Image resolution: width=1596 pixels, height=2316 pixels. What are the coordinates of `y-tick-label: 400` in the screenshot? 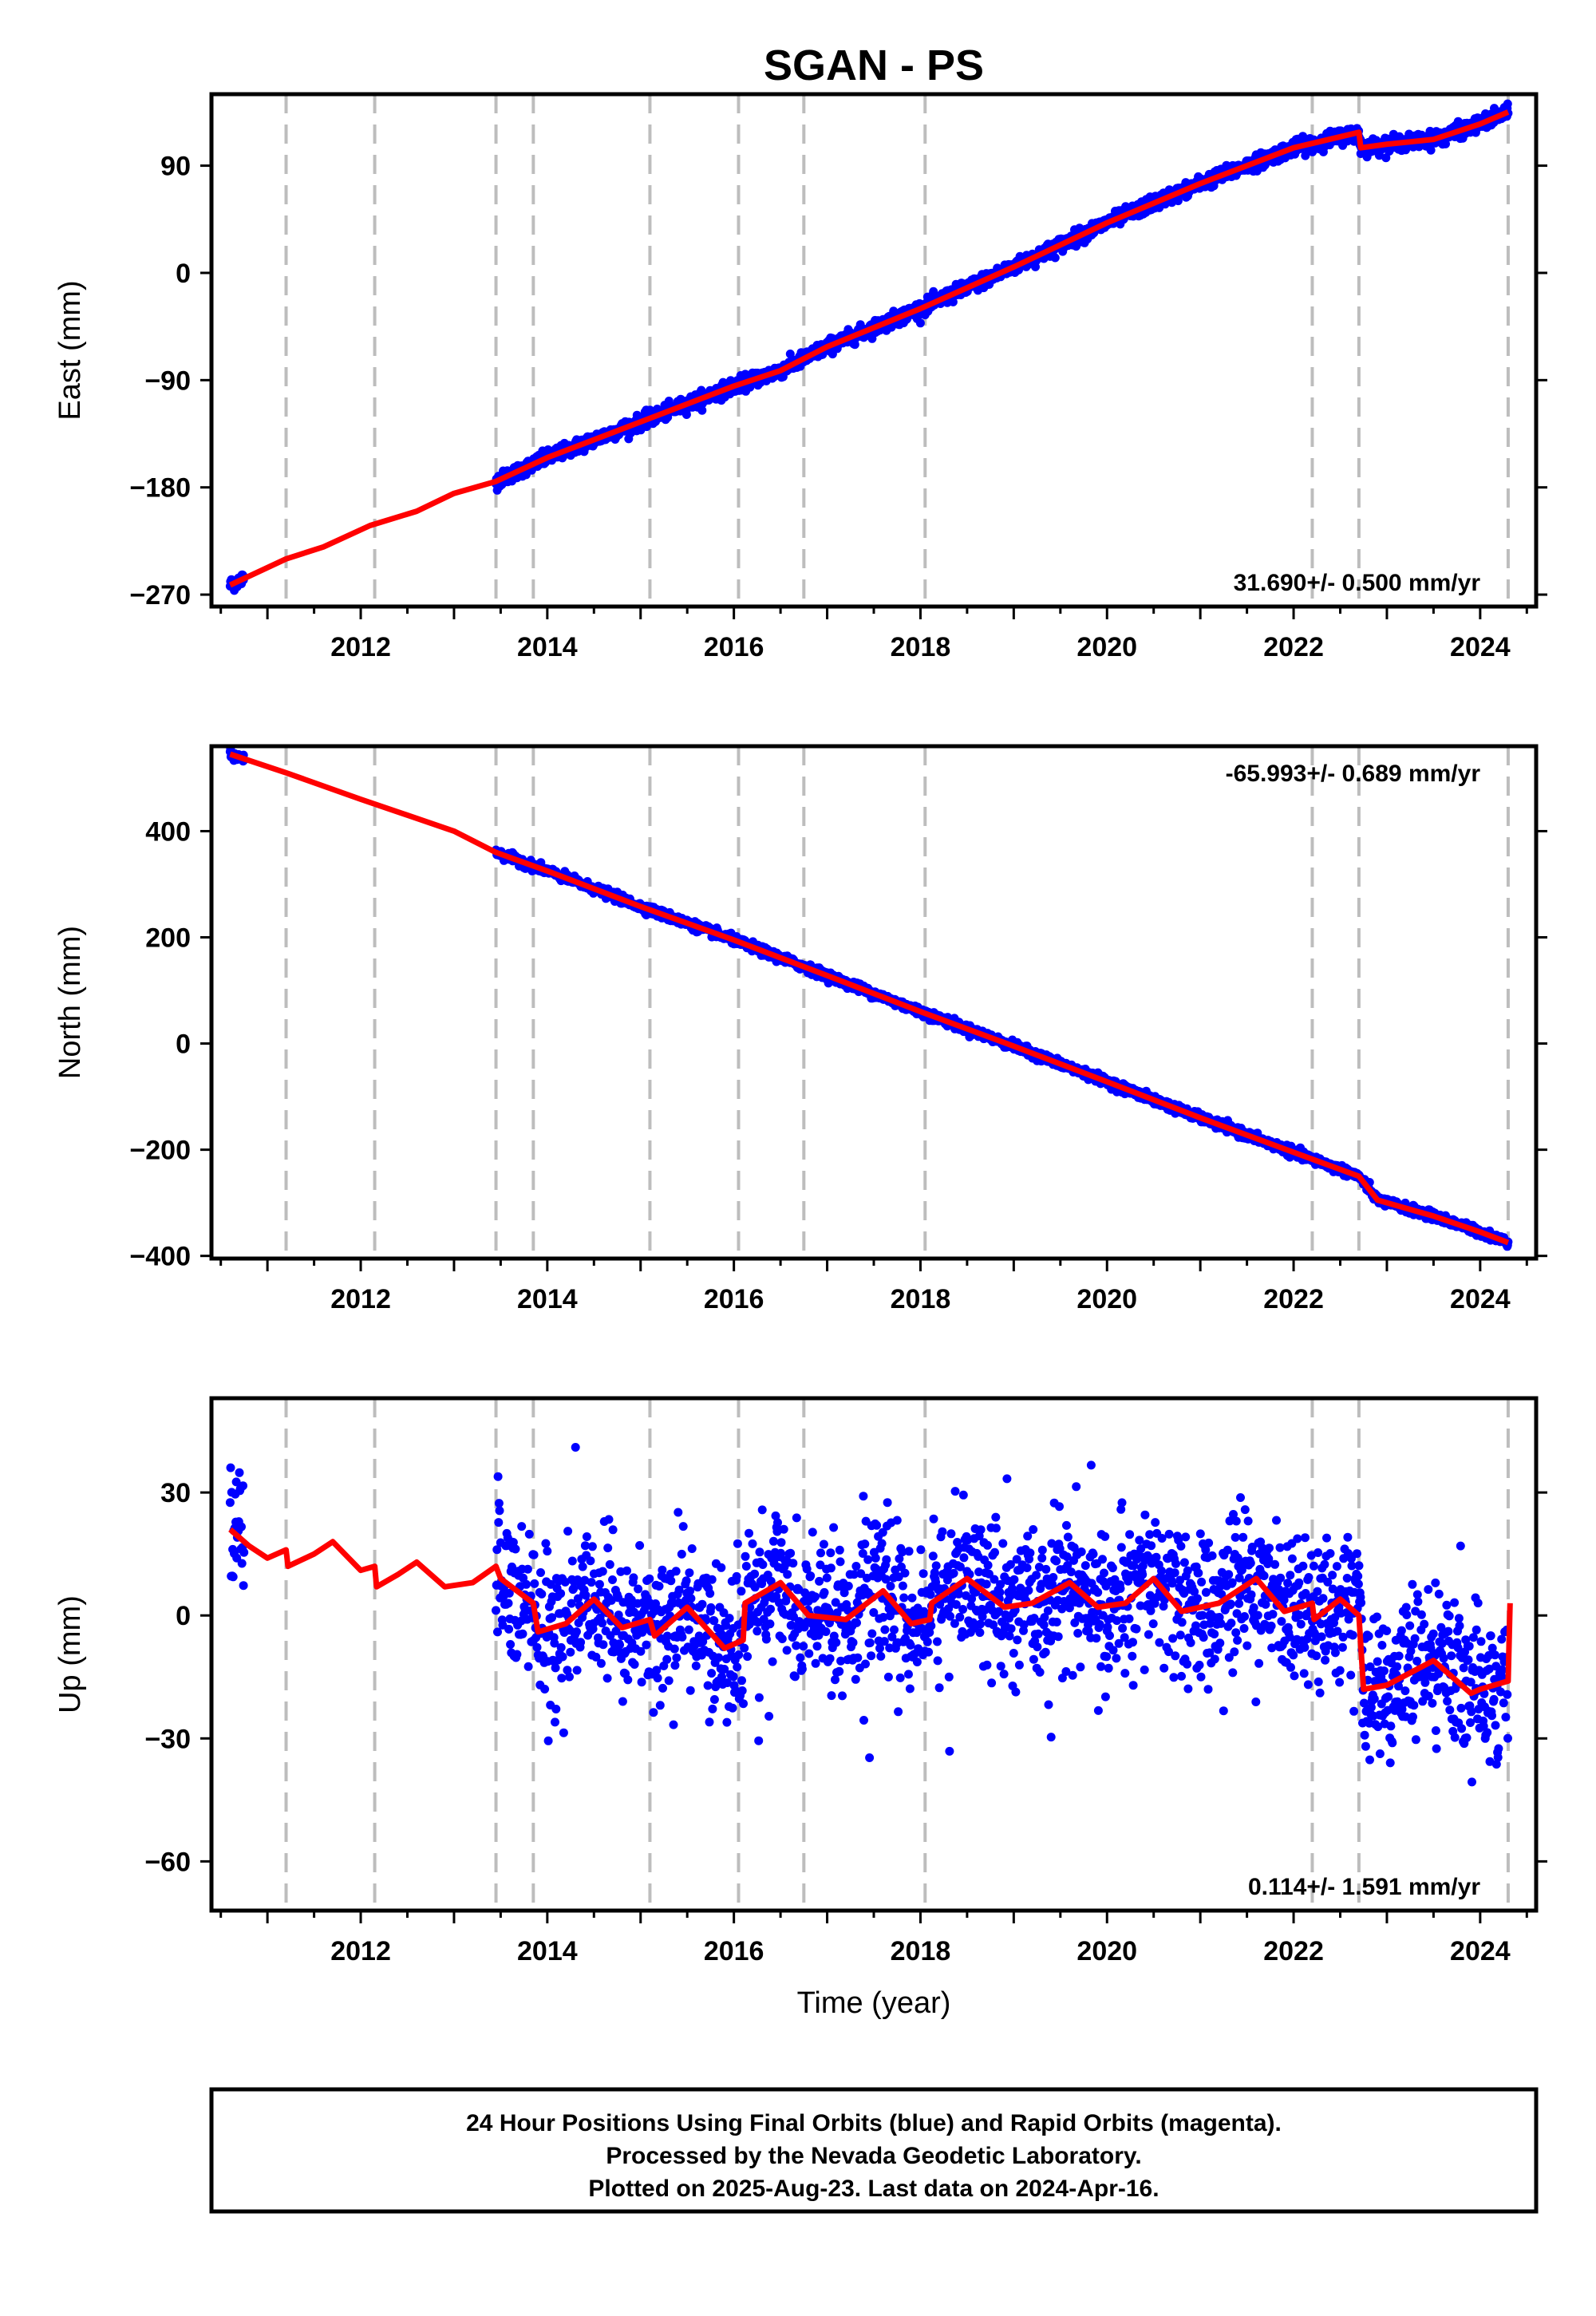 It's located at (168, 831).